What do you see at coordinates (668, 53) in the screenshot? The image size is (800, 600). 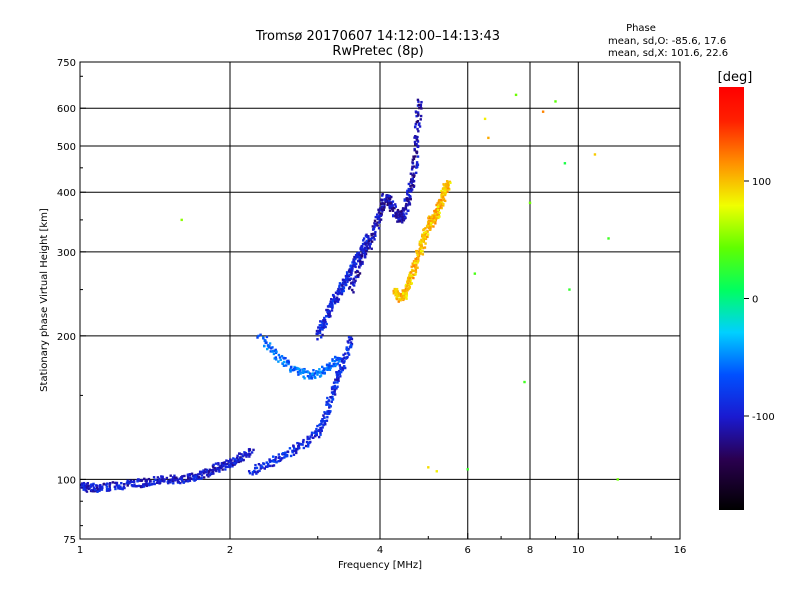 I see `stats-x-line: mean, sd,X: 101.6, 22.6` at bounding box center [668, 53].